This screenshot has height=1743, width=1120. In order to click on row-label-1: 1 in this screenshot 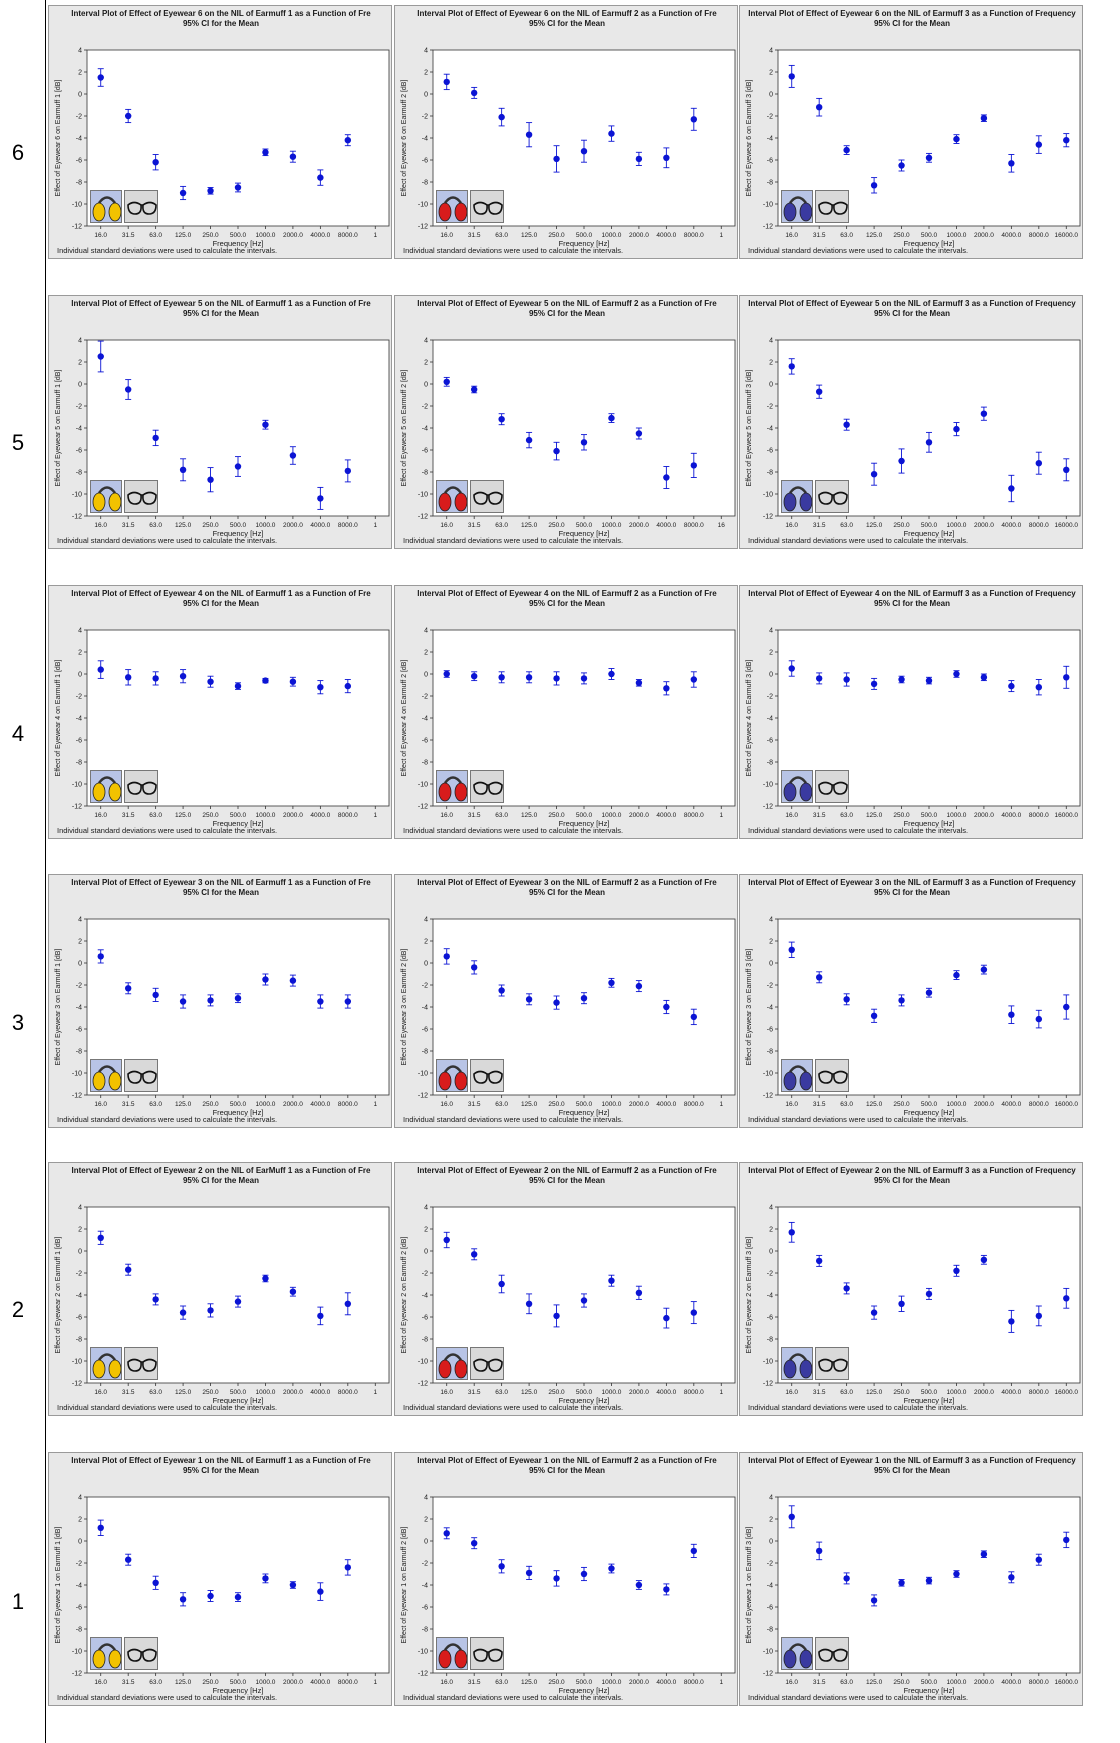, I will do `click(18, 1601)`.